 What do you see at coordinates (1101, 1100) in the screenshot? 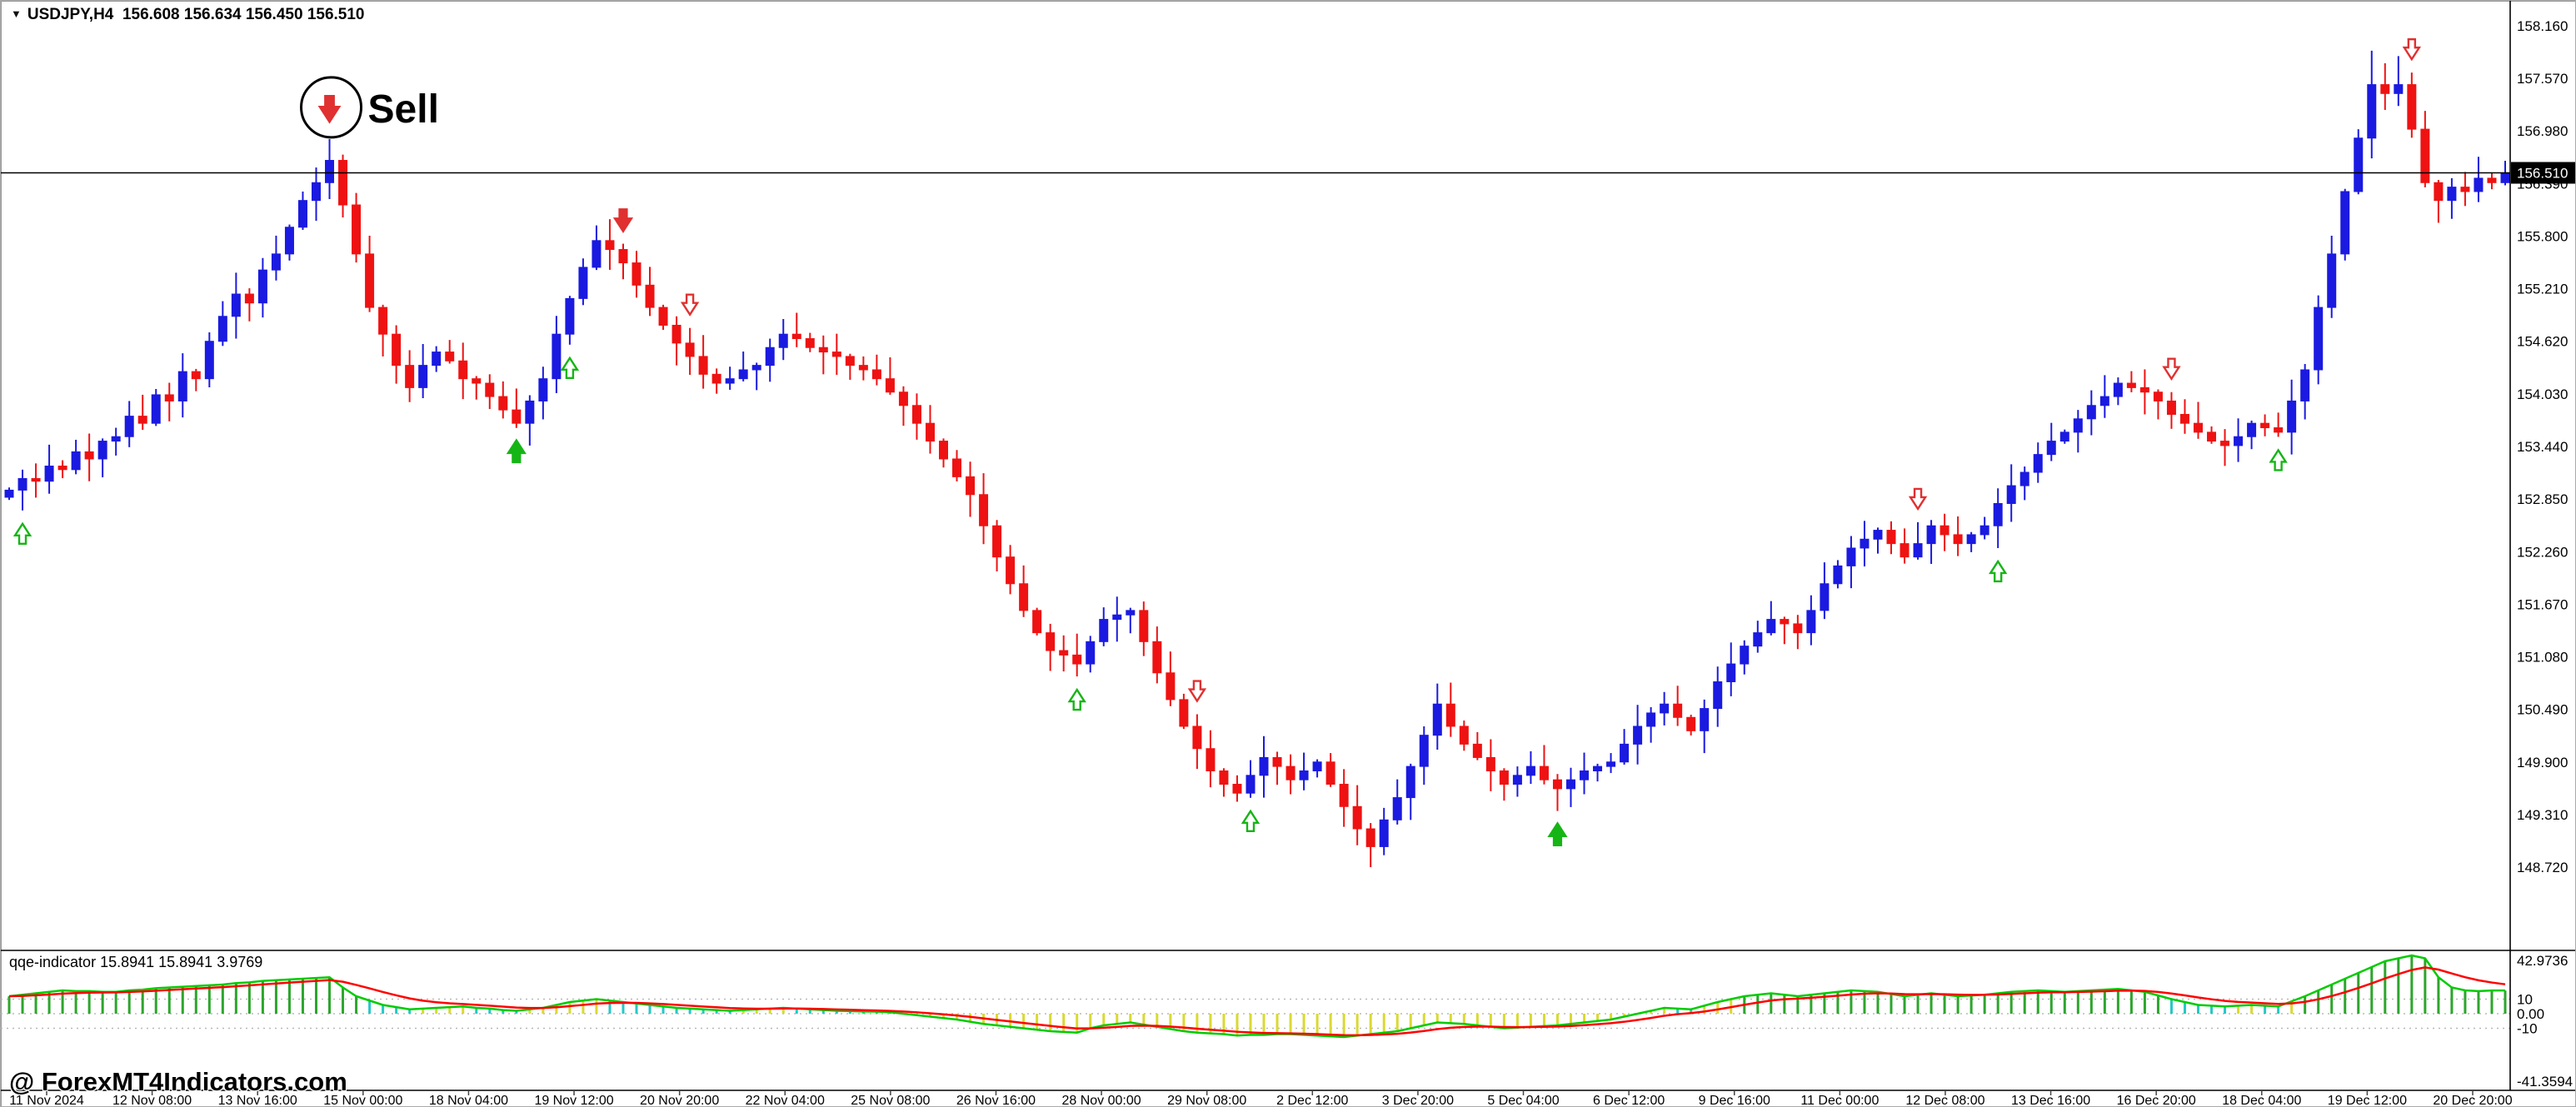
I see `time-axis-label: 28 Nov 00:00` at bounding box center [1101, 1100].